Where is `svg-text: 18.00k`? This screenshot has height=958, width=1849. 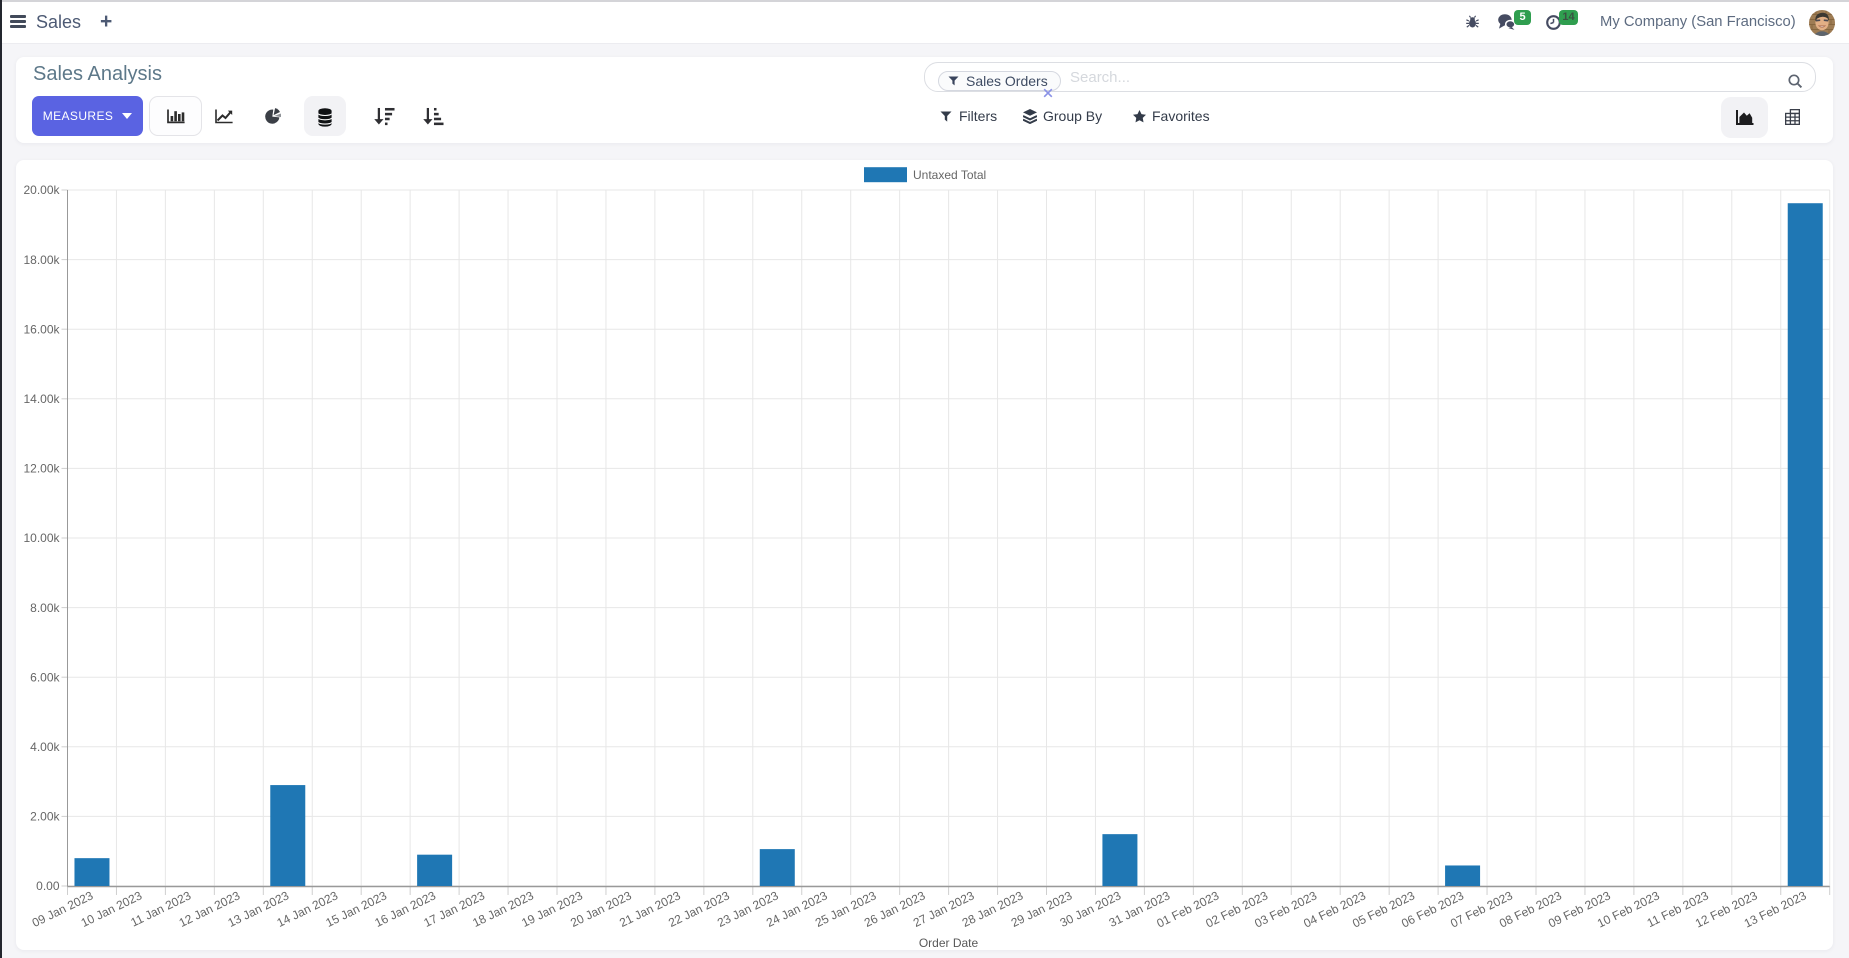
svg-text: 18.00k is located at coordinates (41, 260).